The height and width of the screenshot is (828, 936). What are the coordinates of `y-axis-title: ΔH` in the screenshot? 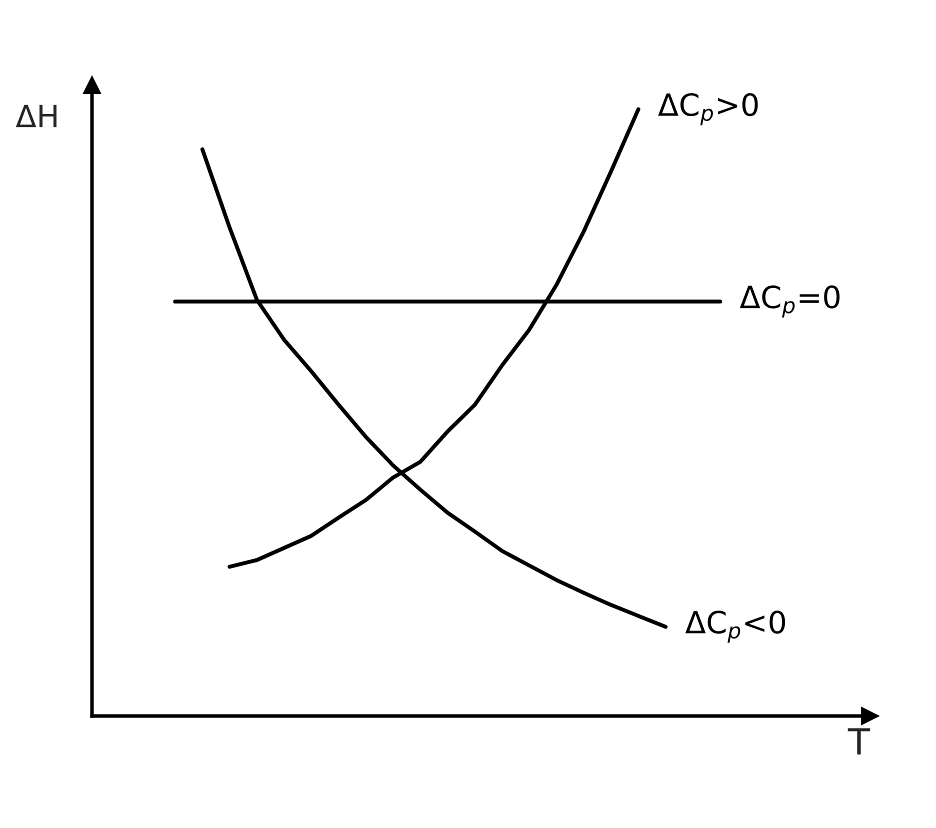 It's located at (36, 116).